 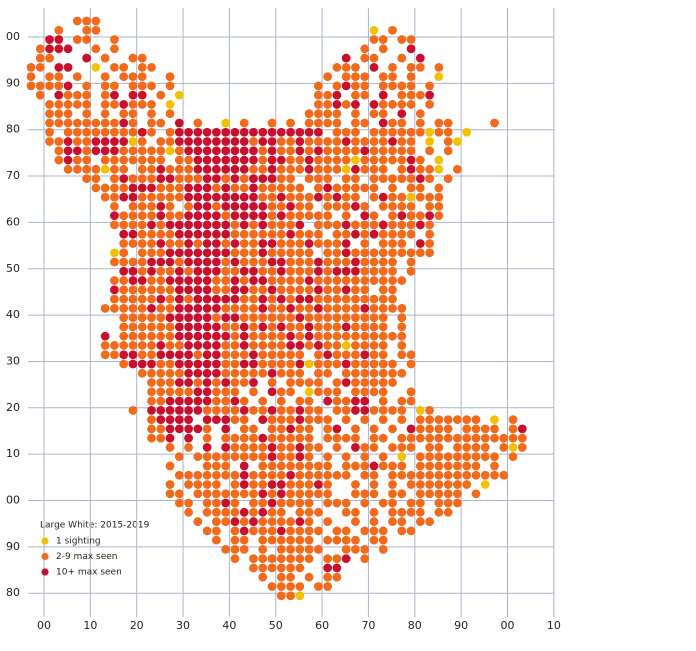 I want to click on y-label: 00, so click(x=13, y=500).